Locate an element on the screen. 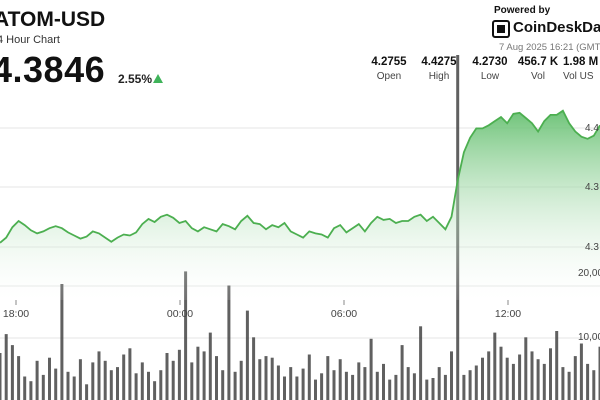  x-tick-label: 00:00 is located at coordinates (180, 314).